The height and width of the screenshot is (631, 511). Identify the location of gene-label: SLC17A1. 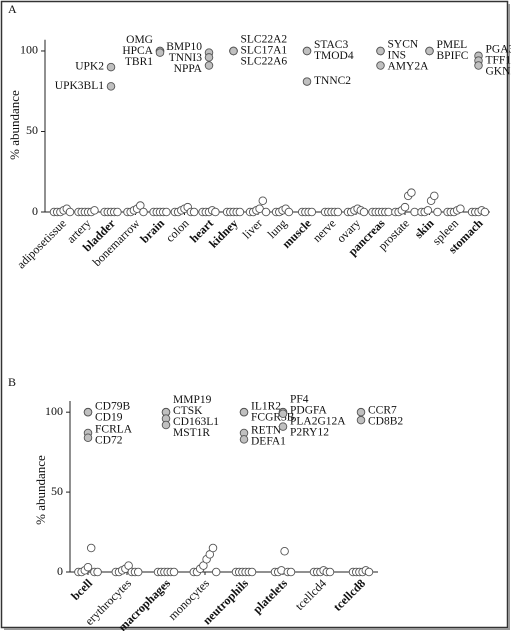
(264, 51).